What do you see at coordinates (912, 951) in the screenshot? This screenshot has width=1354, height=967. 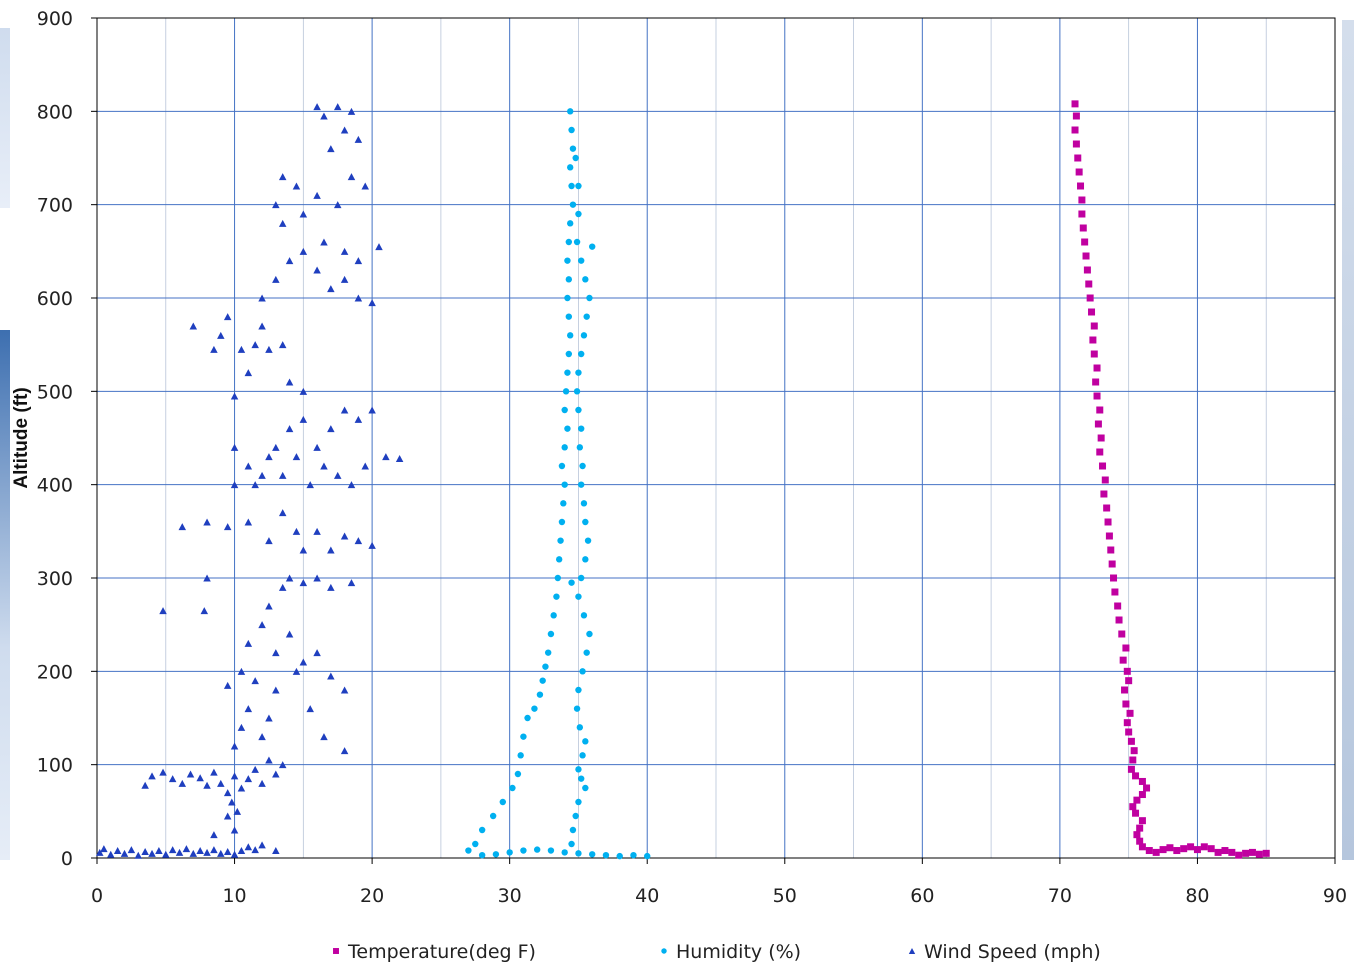 I see `legend-marker` at bounding box center [912, 951].